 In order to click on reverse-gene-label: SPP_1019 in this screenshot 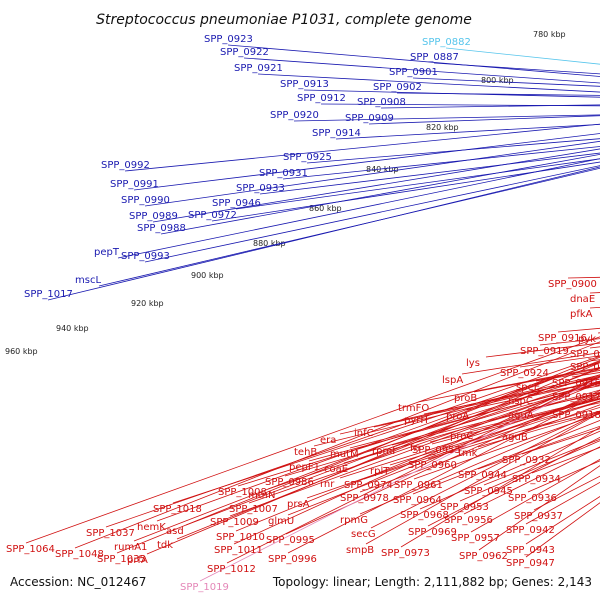, I will do `click(204, 587)`.